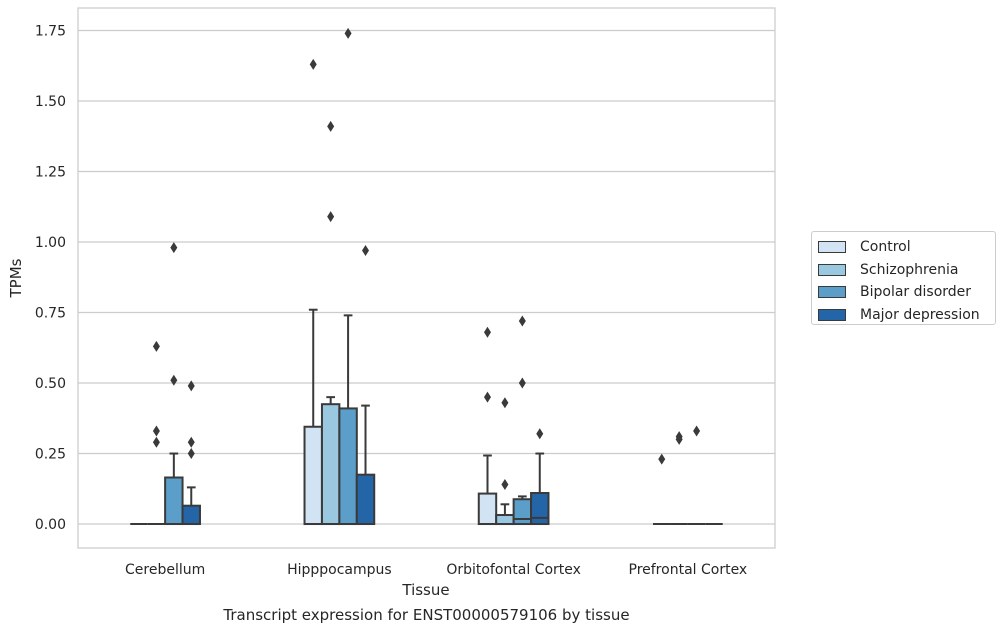 The height and width of the screenshot is (634, 1007). I want to click on y-tick-label: 1.00, so click(50, 243).